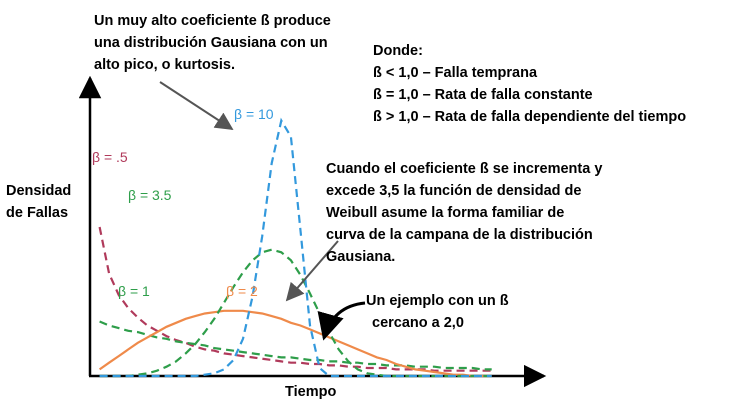 The width and height of the screenshot is (730, 407). Describe the element at coordinates (459, 235) in the screenshot. I see `bell-note-line: curva de la campana de la distribución` at that location.